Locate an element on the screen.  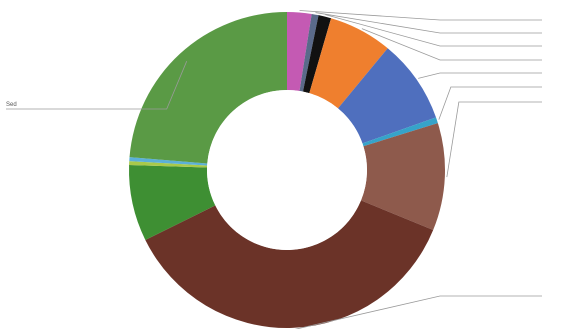
donut-hole is located at coordinates (287, 170).